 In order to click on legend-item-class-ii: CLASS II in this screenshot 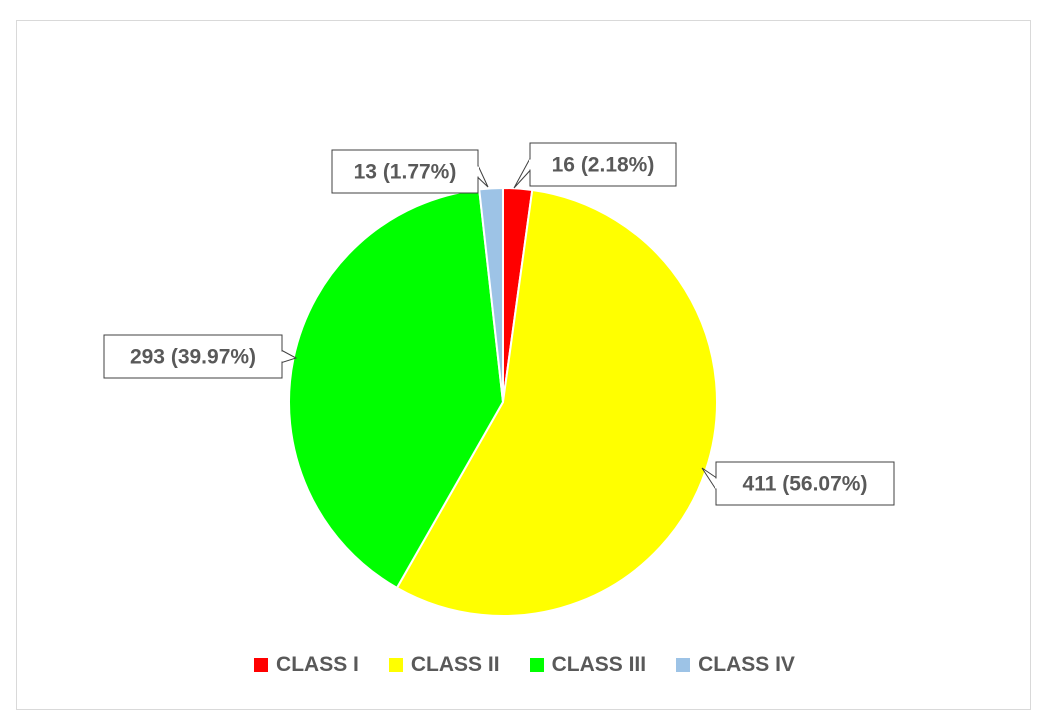, I will do `click(444, 665)`.